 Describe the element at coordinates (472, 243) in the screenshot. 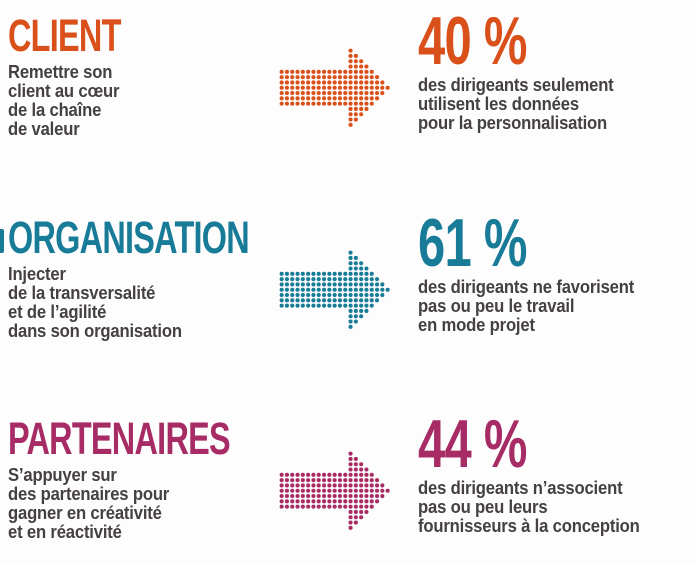

I see `stat-value: 61 %` at that location.